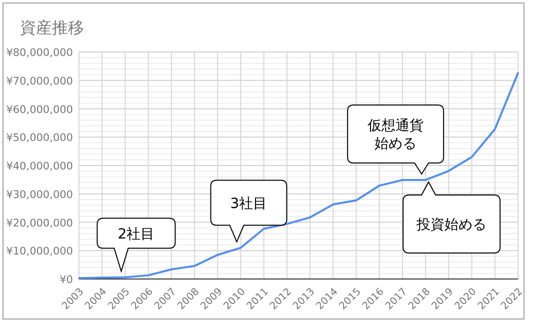 The width and height of the screenshot is (540, 322). What do you see at coordinates (39, 138) in the screenshot?
I see `y-tick-label: ¥50,000,000` at bounding box center [39, 138].